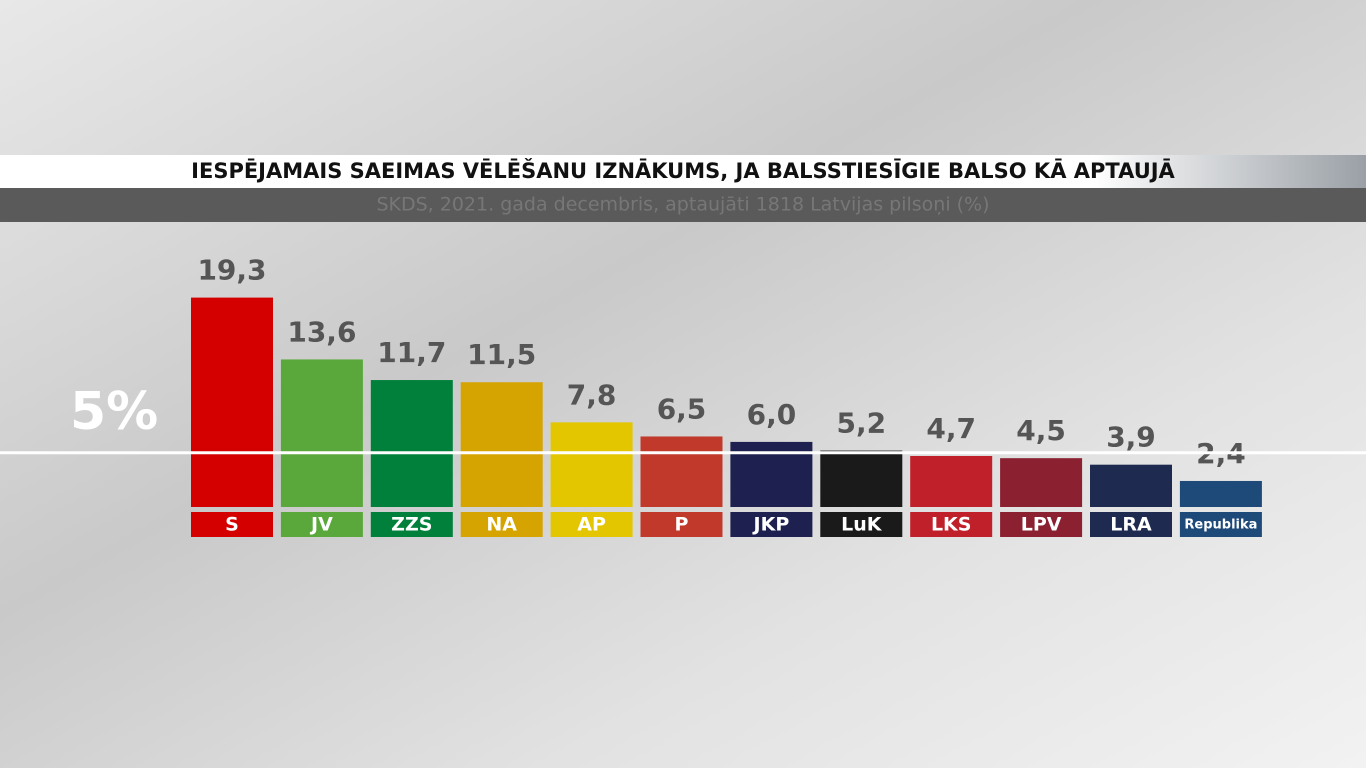 The image size is (1366, 768). What do you see at coordinates (1131, 437) in the screenshot?
I see `value-label: 3,9` at bounding box center [1131, 437].